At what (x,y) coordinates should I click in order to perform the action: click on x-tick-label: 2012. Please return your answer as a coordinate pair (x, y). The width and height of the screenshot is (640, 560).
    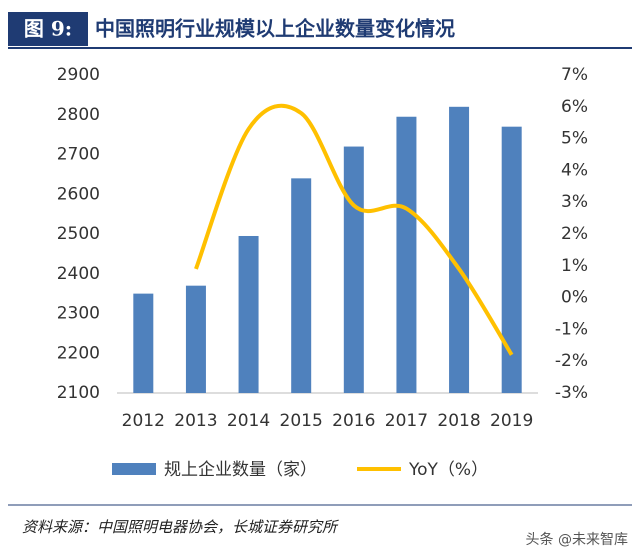
    Looking at the image, I should click on (143, 421).